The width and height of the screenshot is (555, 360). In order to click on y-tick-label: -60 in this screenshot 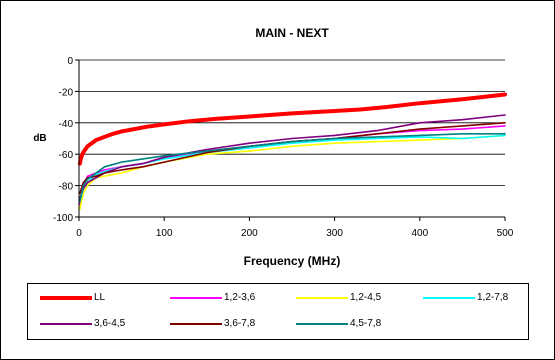, I will do `click(66, 155)`.